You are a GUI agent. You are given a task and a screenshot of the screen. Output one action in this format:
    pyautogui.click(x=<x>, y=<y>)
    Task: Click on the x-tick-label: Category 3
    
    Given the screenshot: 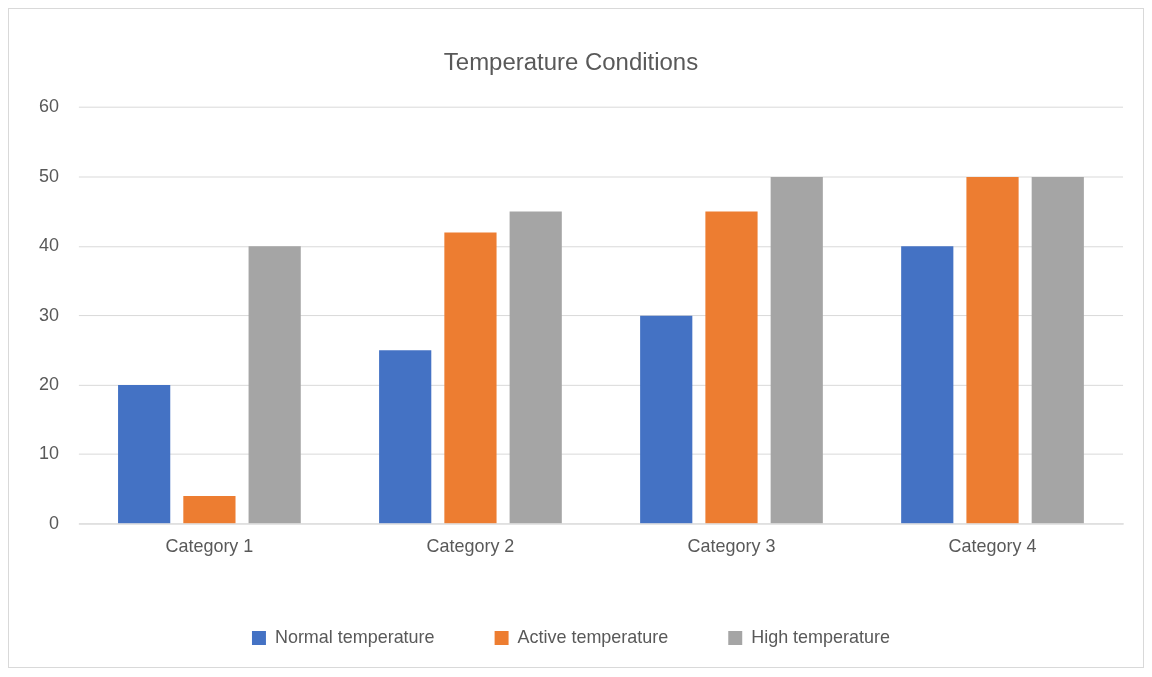 What is the action you would take?
    pyautogui.click(x=731, y=545)
    